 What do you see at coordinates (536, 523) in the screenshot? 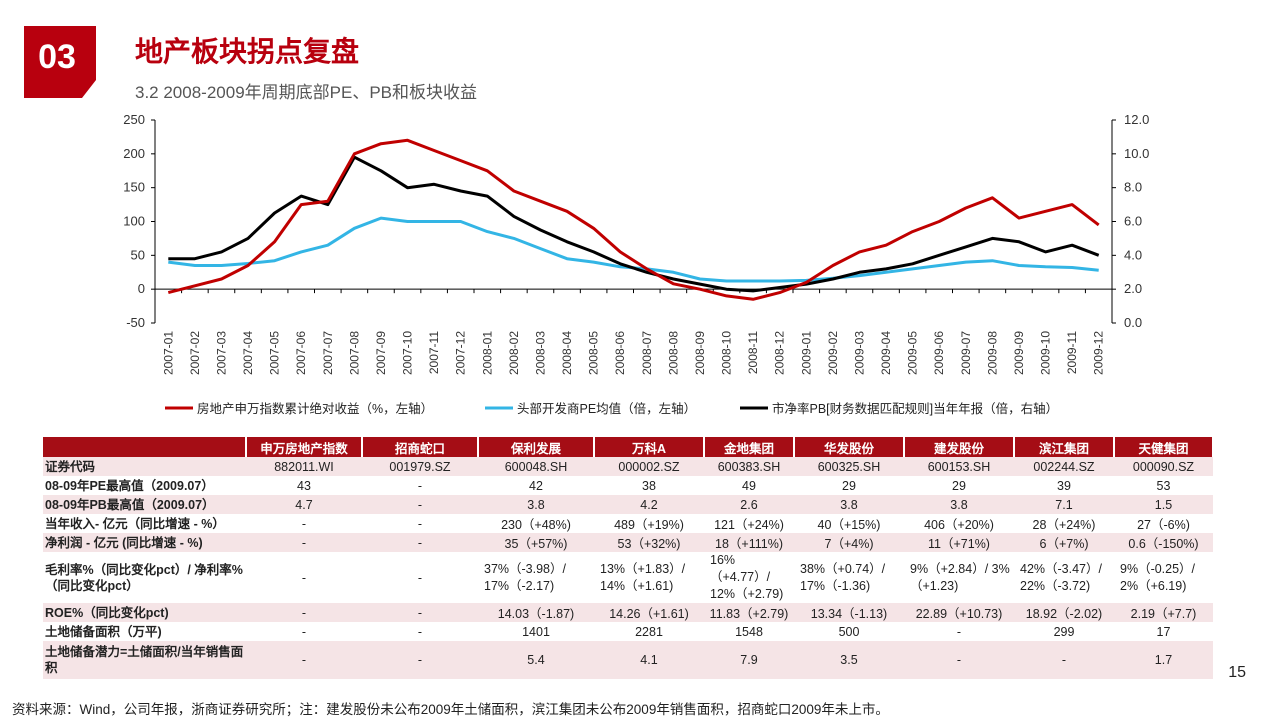
I see `table-cell: 230（+48%)` at bounding box center [536, 523].